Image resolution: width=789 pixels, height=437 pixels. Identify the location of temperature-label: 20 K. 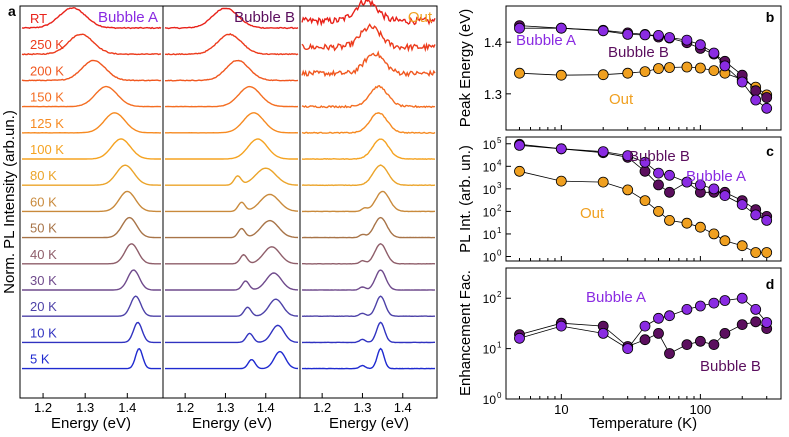
(43, 306).